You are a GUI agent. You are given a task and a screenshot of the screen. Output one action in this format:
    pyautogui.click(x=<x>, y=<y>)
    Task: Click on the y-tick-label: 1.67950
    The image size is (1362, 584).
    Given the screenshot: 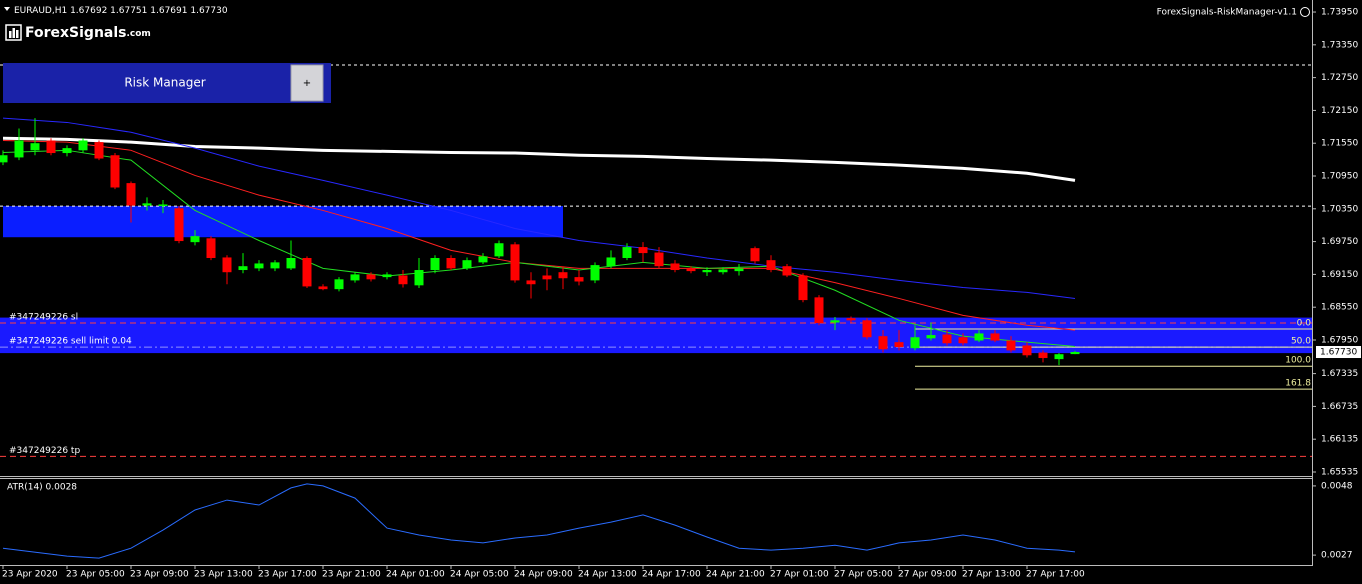 What is the action you would take?
    pyautogui.click(x=1339, y=340)
    